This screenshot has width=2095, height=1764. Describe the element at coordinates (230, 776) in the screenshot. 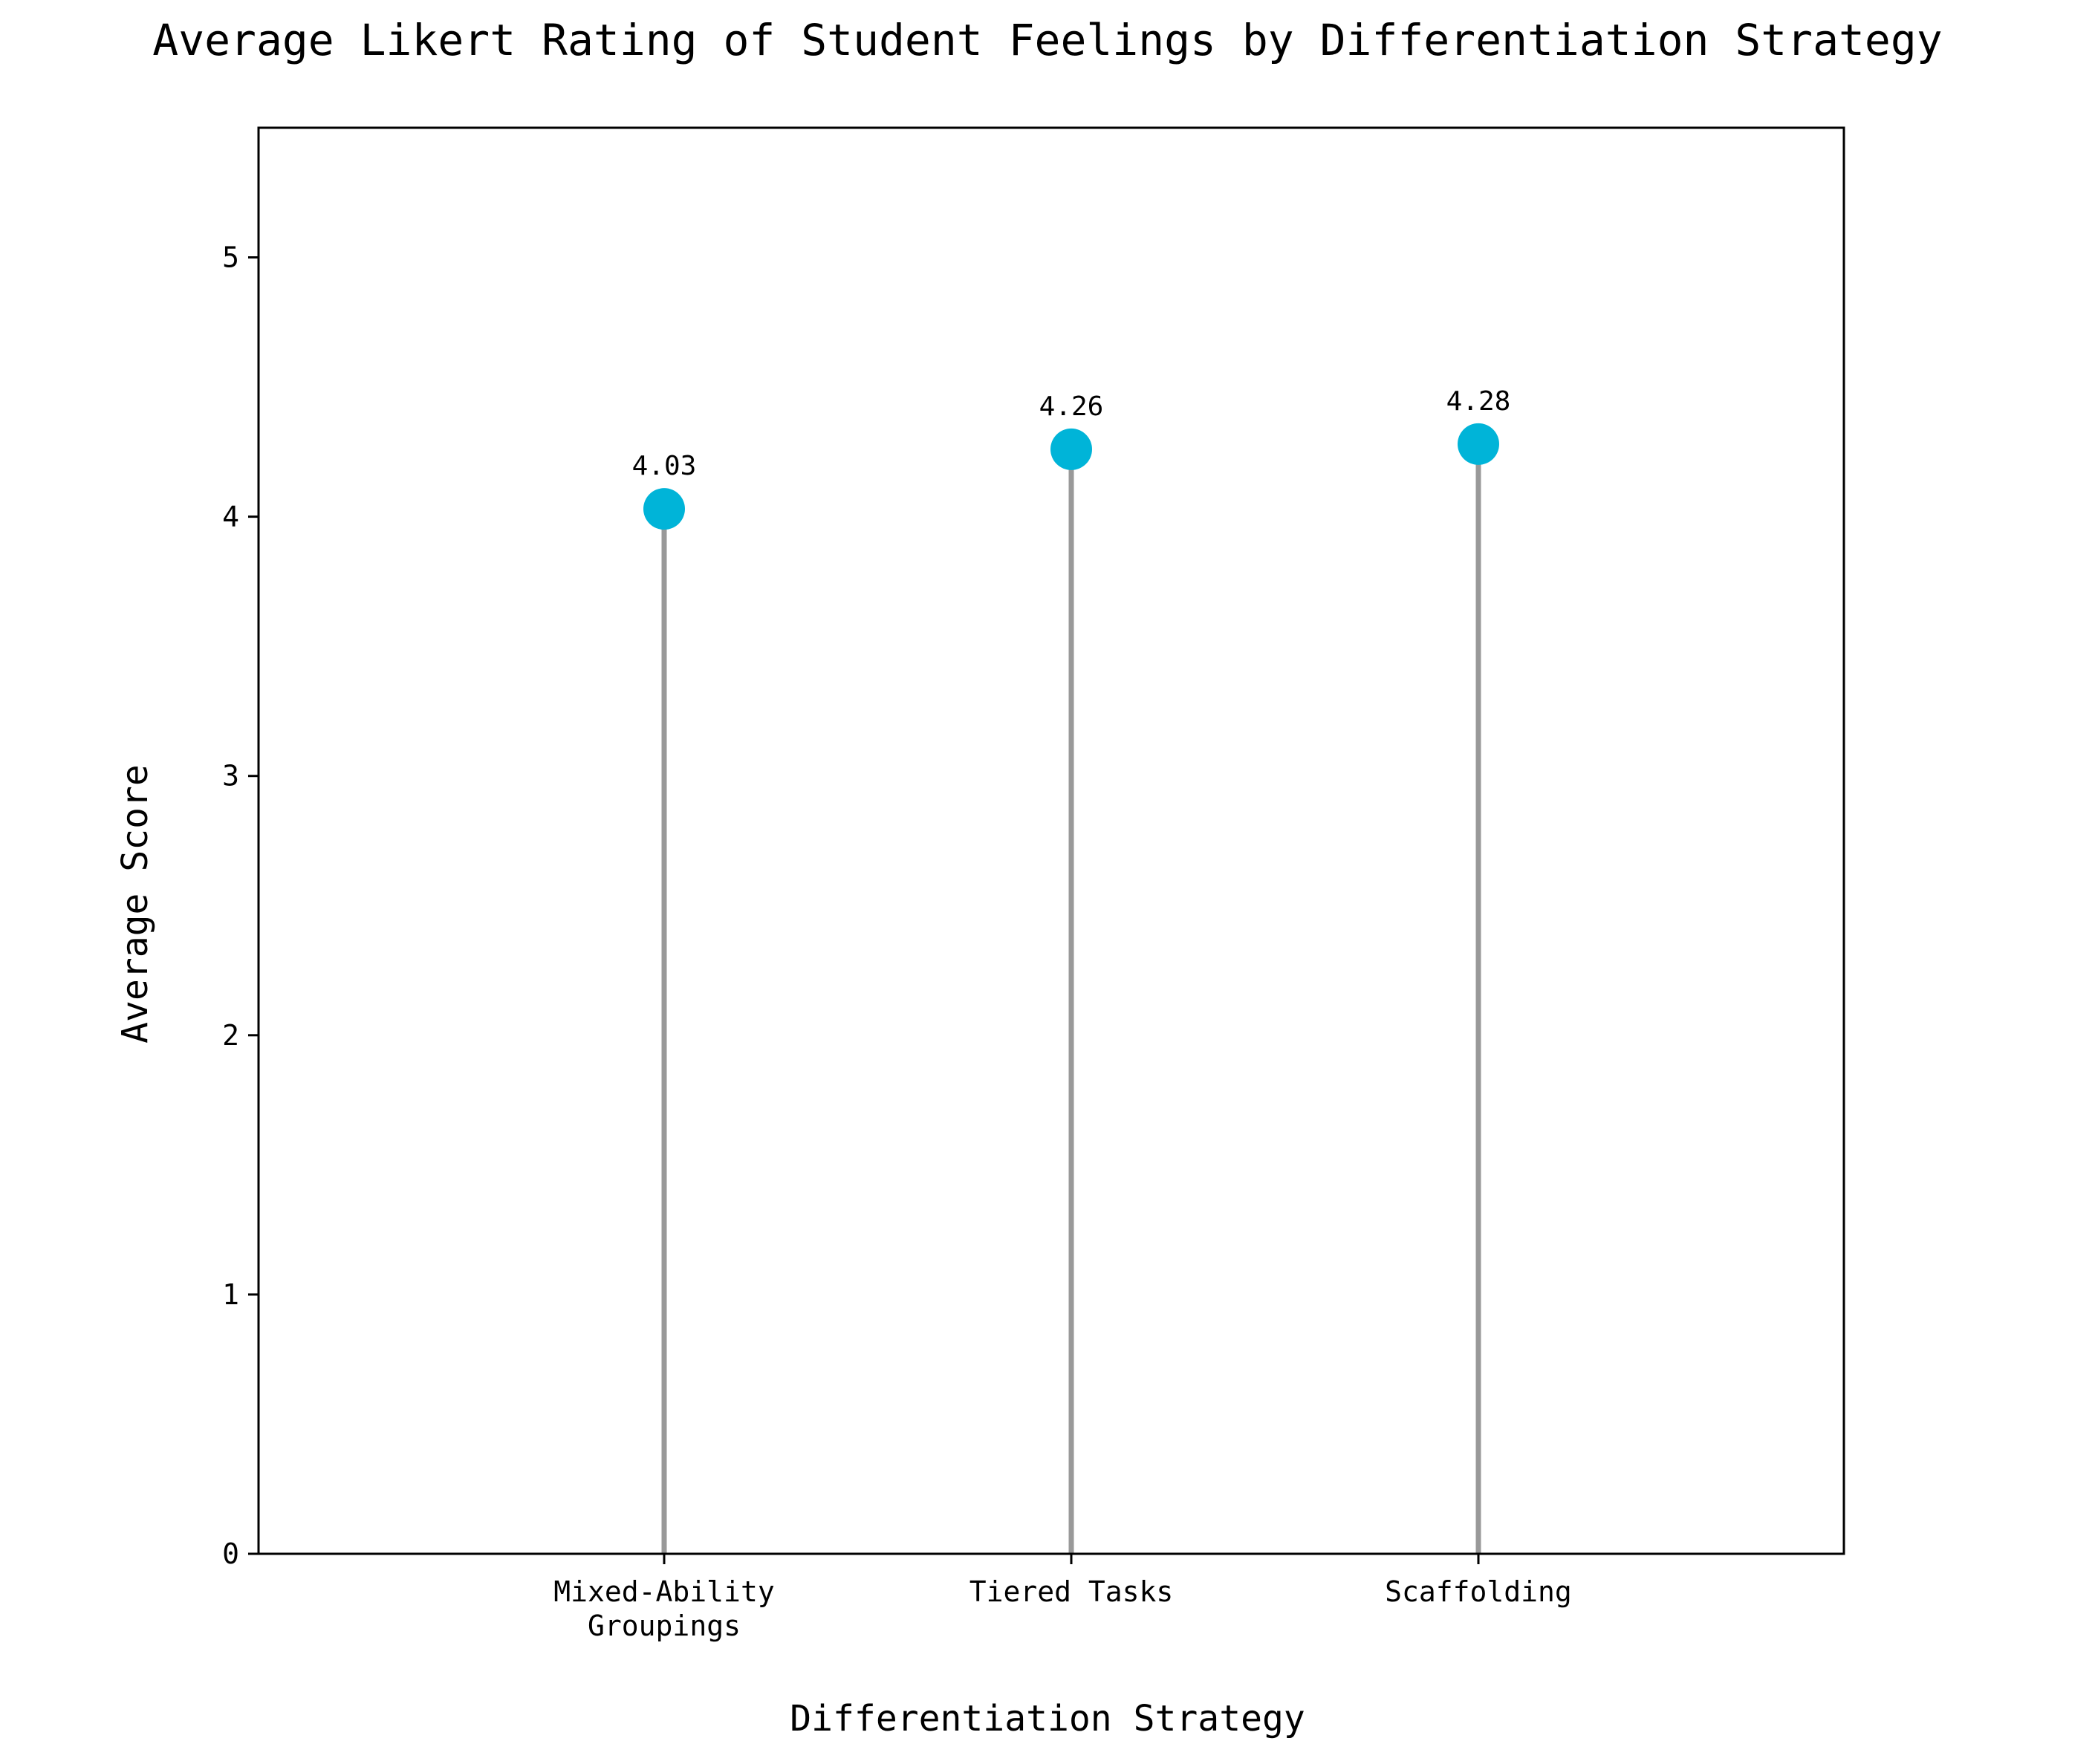

I see `y-tick-label-3: 3` at that location.